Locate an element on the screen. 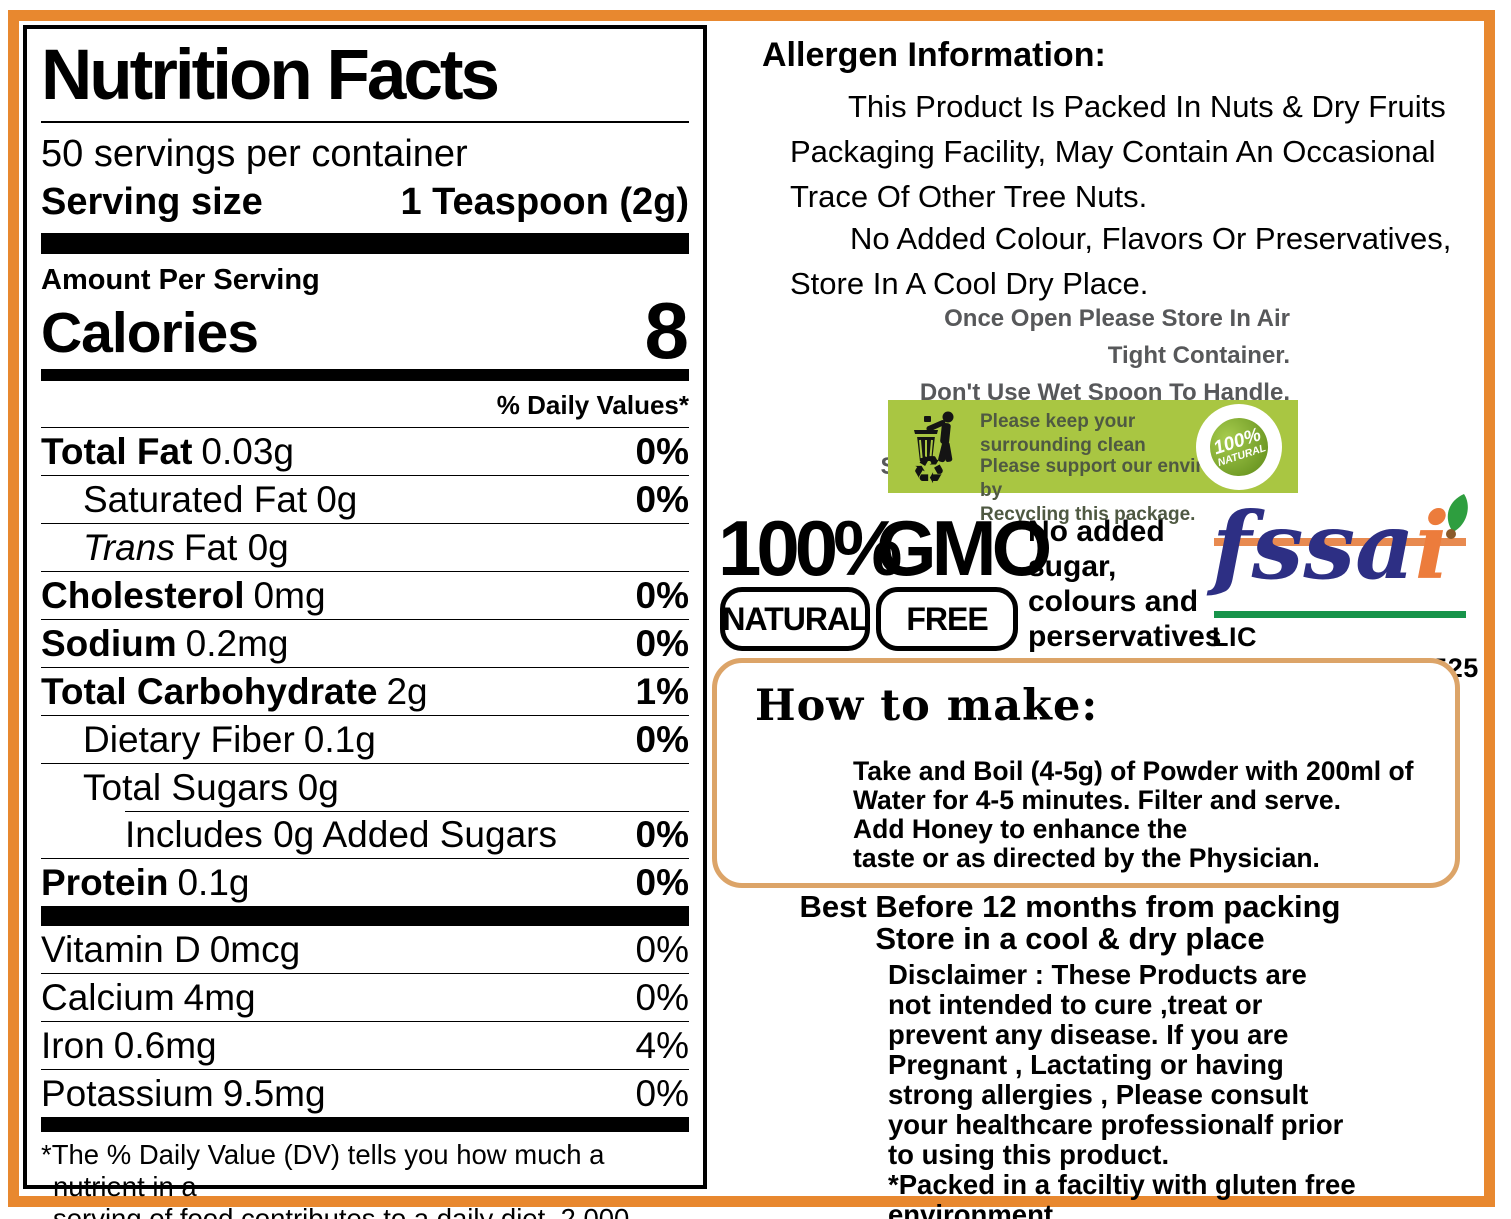 The height and width of the screenshot is (1219, 1511). nutrient-row-saturated-fat: Saturated Fat 0g 0% is located at coordinates (365, 499).